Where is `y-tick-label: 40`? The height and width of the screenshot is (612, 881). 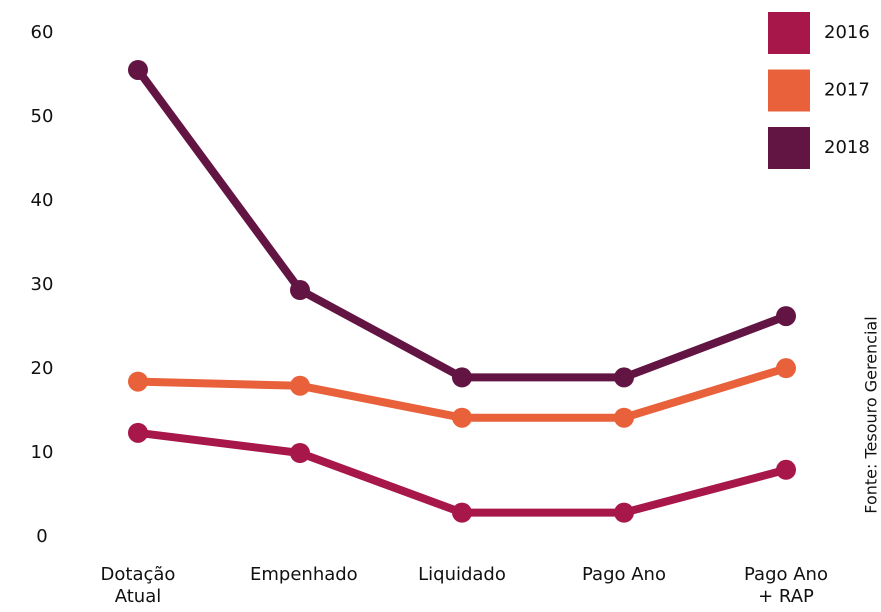 y-tick-label: 40 is located at coordinates (42, 200).